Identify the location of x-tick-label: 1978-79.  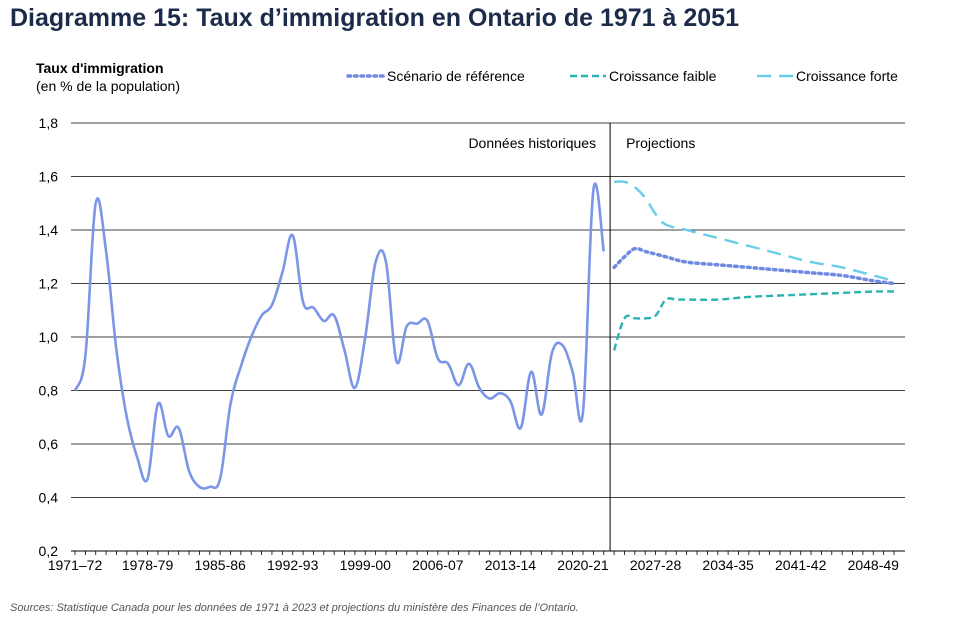
(148, 565).